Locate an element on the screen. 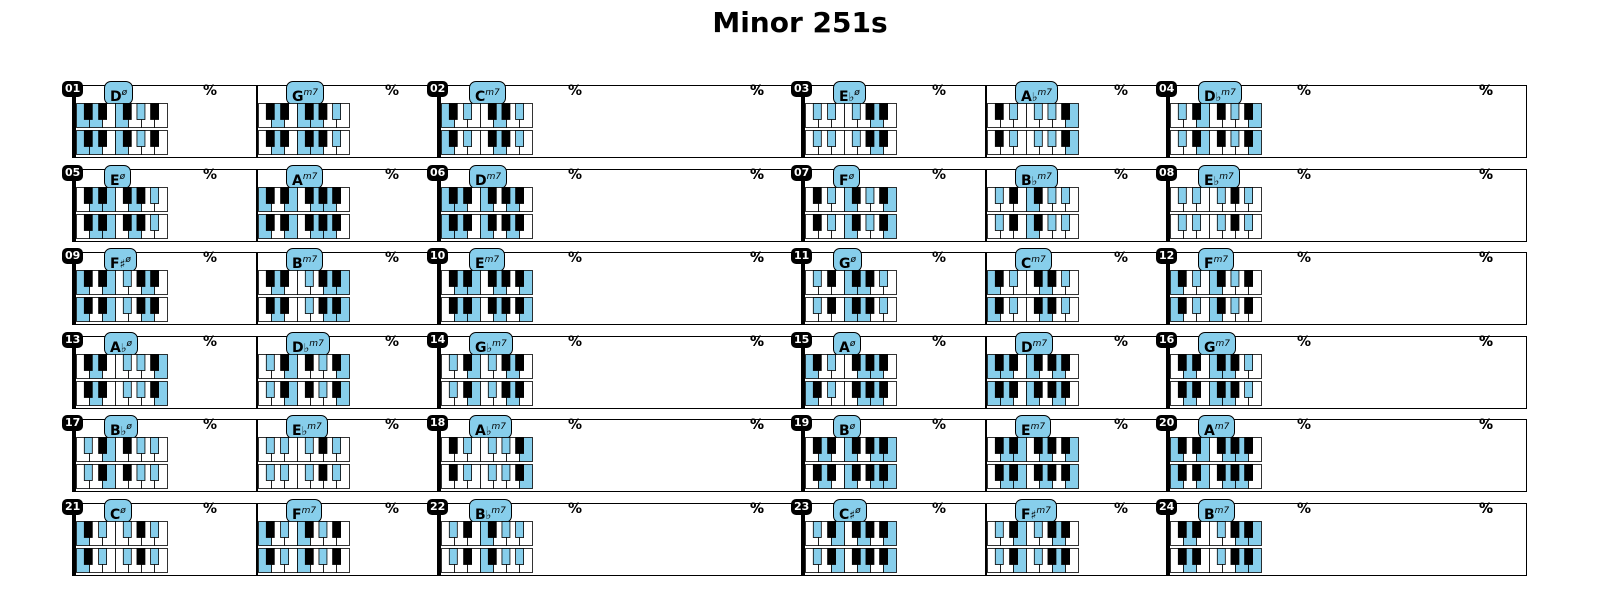  chord-label: F♯ø is located at coordinates (120, 260).